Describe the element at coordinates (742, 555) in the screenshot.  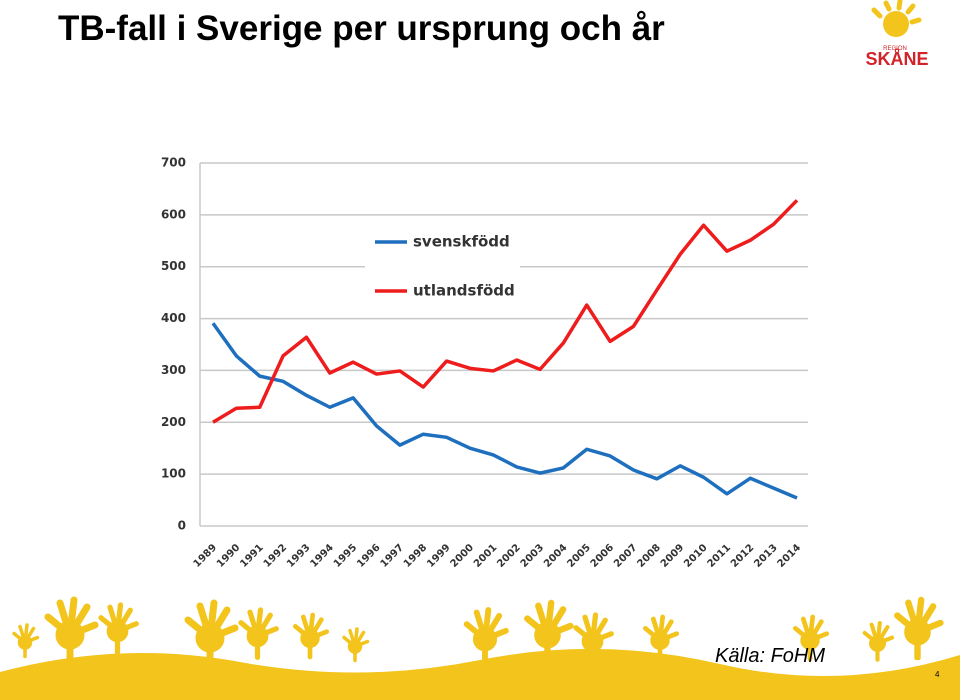
I see `x-tick-label: 2012` at that location.